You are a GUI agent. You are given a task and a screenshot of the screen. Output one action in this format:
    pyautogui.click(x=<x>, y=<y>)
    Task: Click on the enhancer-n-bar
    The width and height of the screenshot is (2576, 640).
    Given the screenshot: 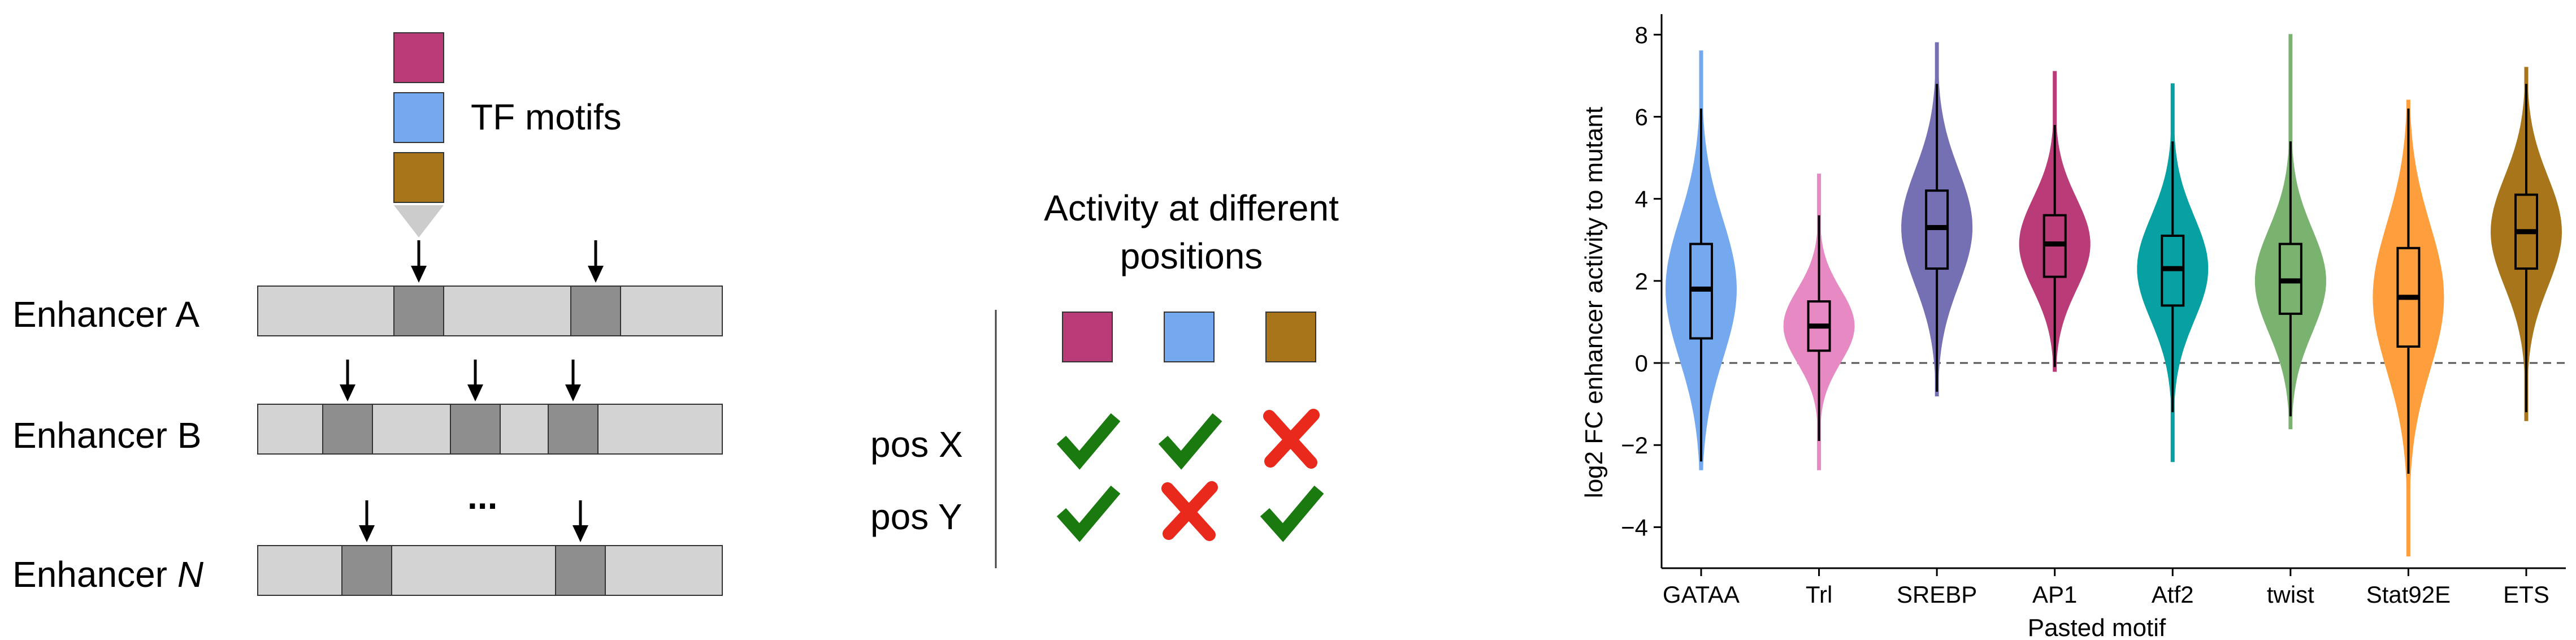 What is the action you would take?
    pyautogui.click(x=490, y=570)
    